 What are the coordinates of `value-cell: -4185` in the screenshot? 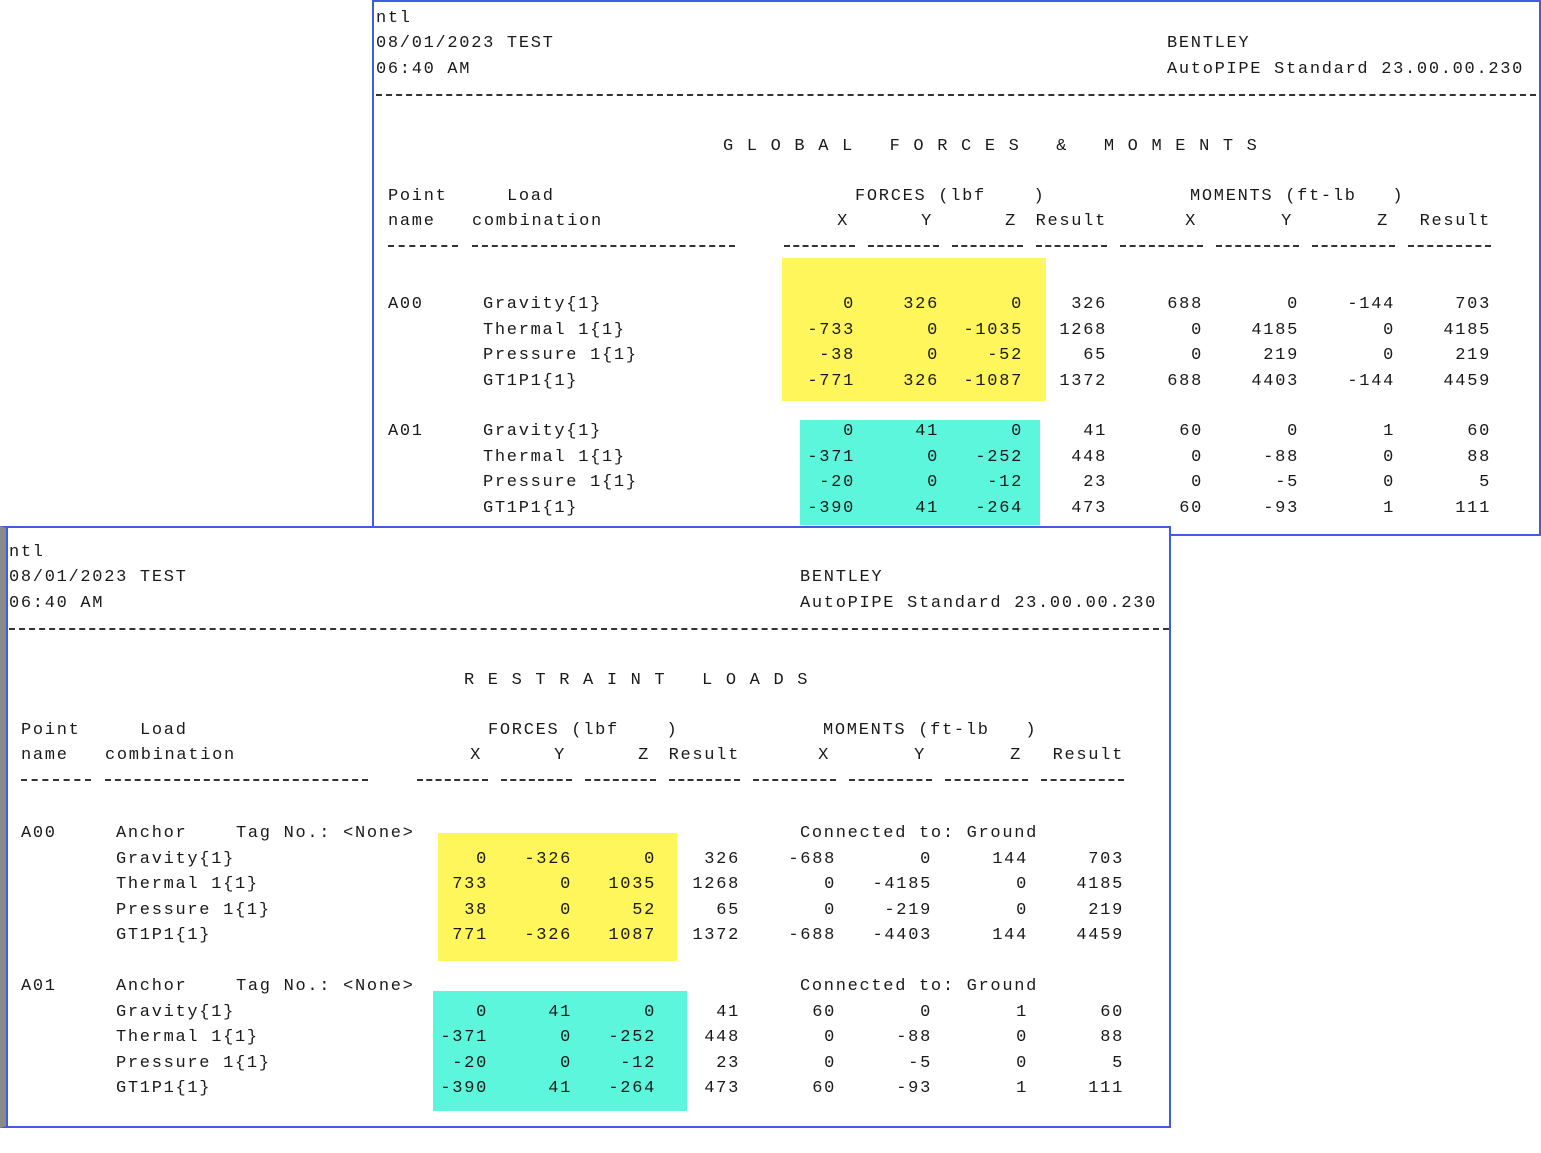 It's located at (902, 884).